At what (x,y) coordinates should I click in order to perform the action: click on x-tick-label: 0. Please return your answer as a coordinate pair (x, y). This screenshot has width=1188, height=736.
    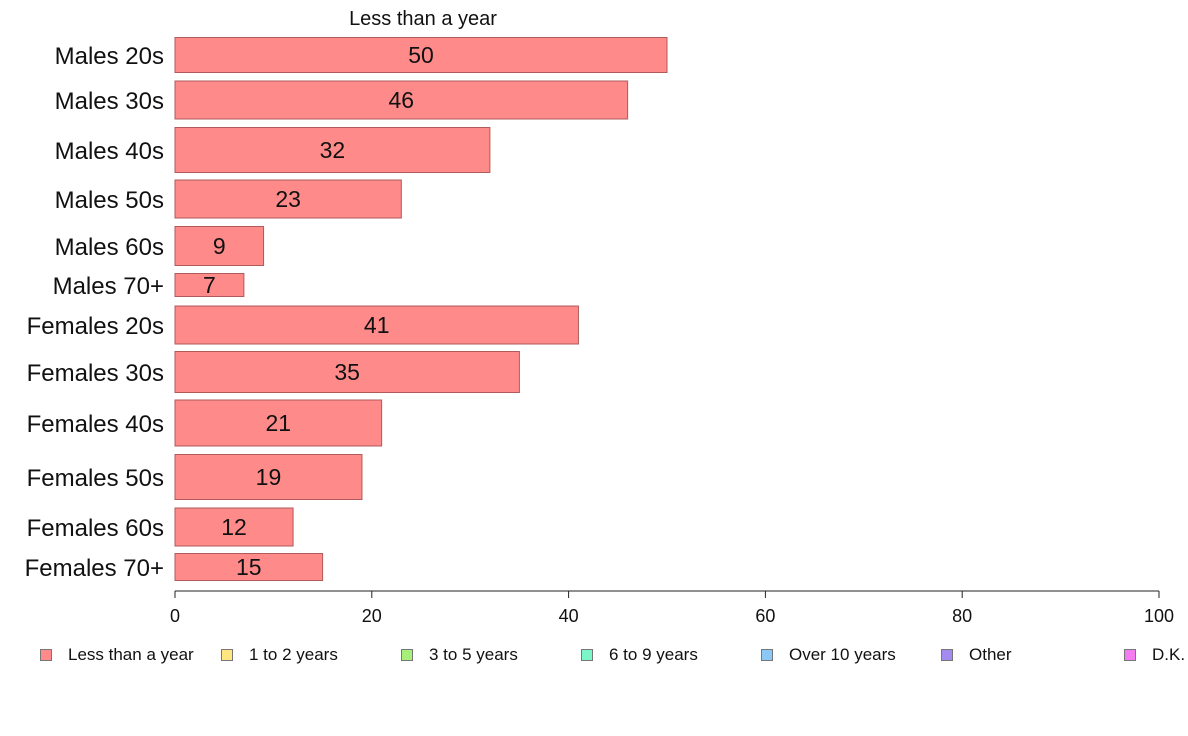
    Looking at the image, I should click on (175, 616).